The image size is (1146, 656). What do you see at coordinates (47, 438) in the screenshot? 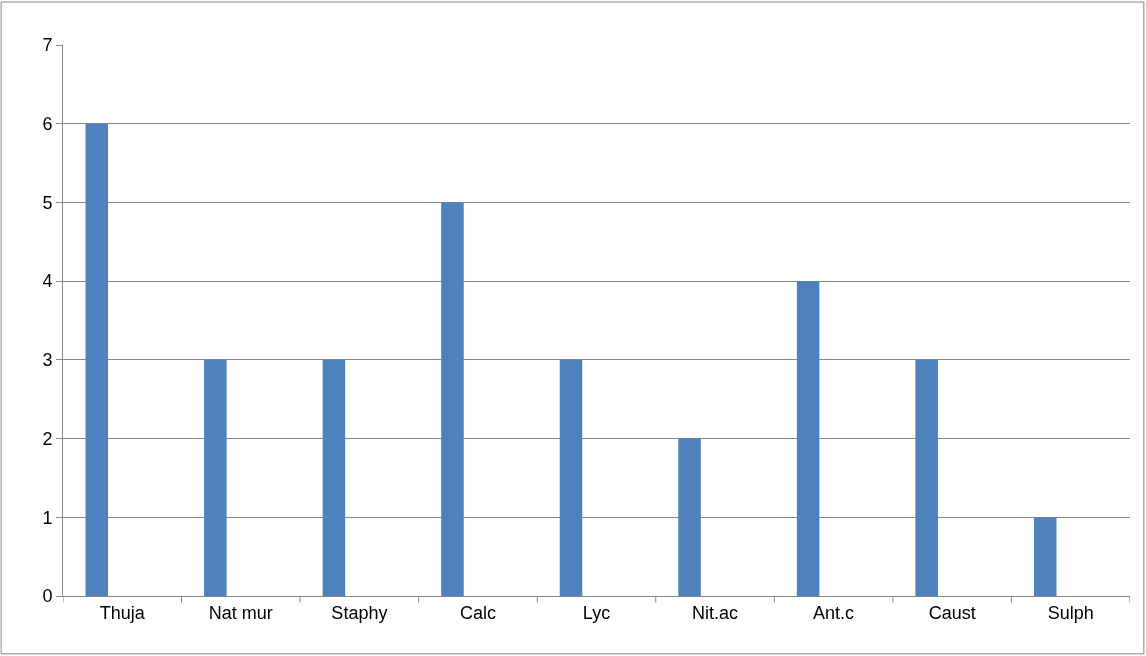
I see `y-tick-label: 2` at bounding box center [47, 438].